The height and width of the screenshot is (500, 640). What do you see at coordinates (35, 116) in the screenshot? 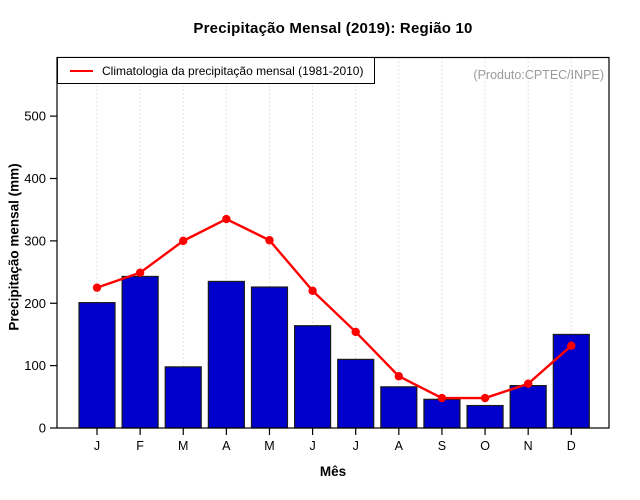
I see `y-tick-label-500: 500` at bounding box center [35, 116].